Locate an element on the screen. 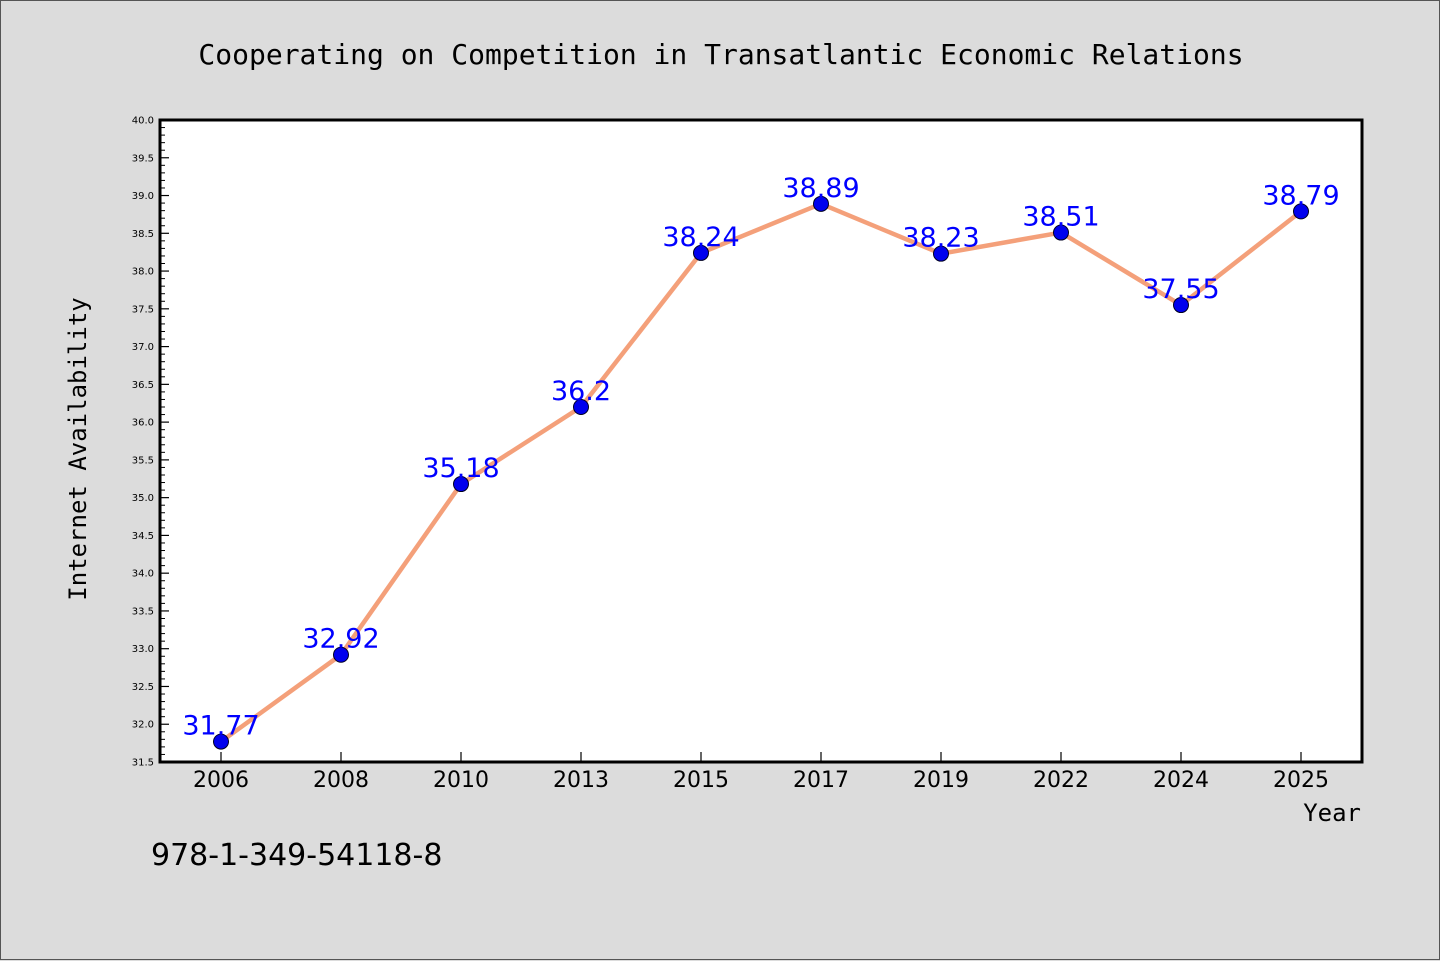 Image resolution: width=1440 pixels, height=961 pixels. y-tick-label: 39.0 is located at coordinates (143, 196).